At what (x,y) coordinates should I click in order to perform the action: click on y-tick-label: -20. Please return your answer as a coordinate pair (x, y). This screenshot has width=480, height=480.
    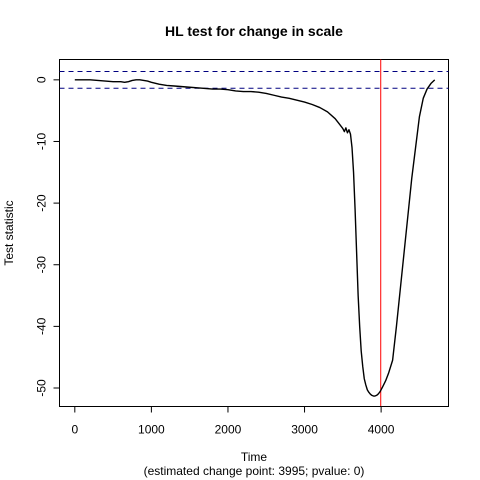
    Looking at the image, I should click on (42, 203).